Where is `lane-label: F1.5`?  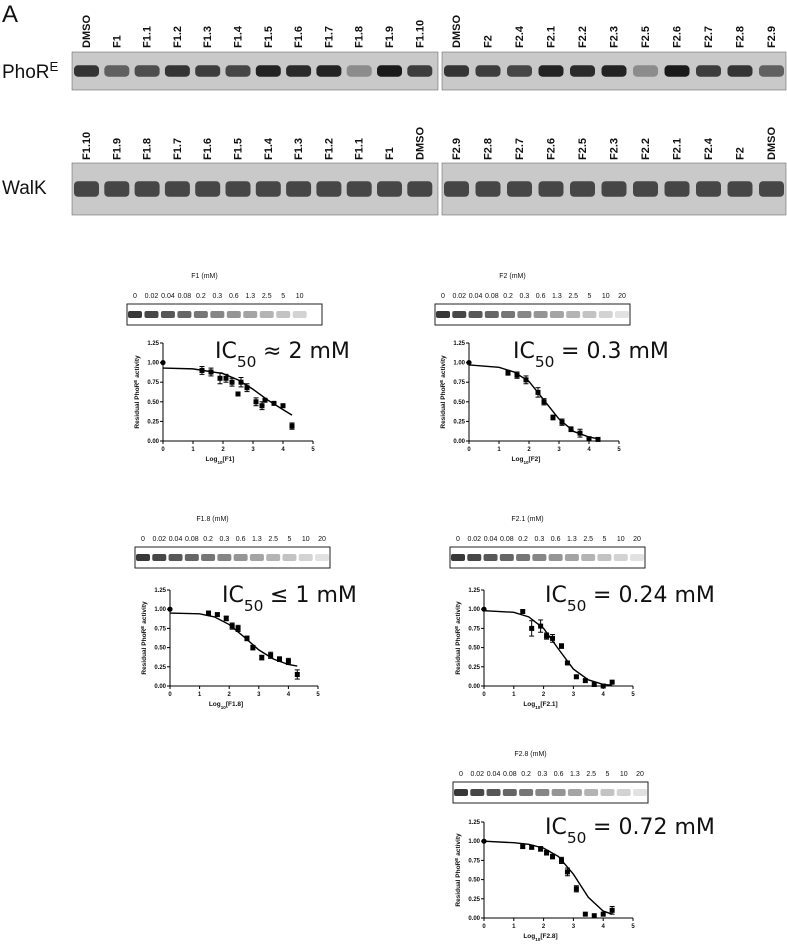
lane-label: F1.5 is located at coordinates (239, 149).